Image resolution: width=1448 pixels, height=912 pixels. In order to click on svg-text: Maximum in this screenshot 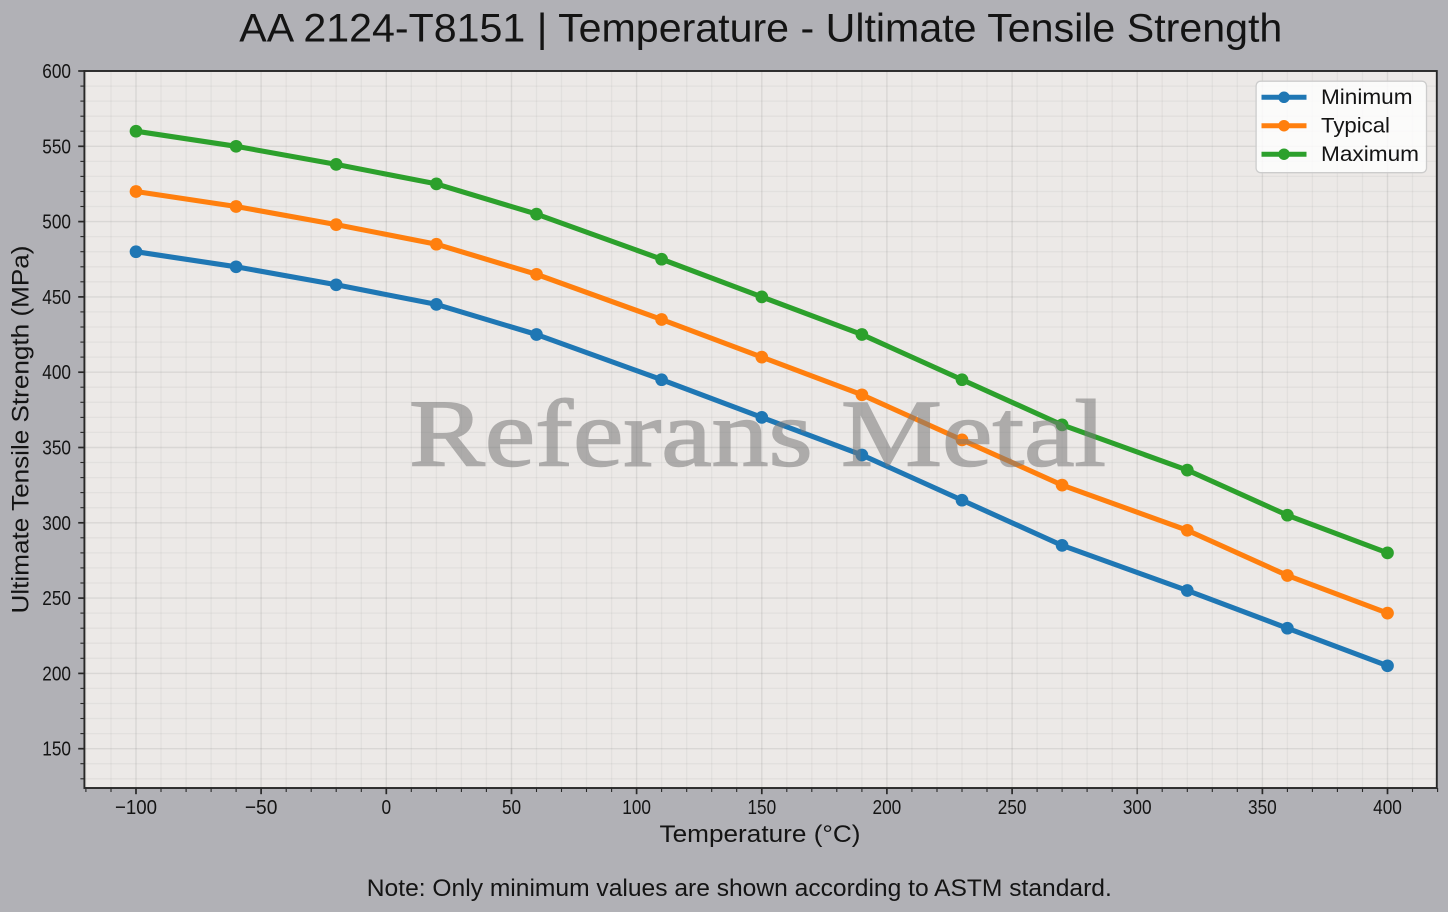, I will do `click(1370, 154)`.